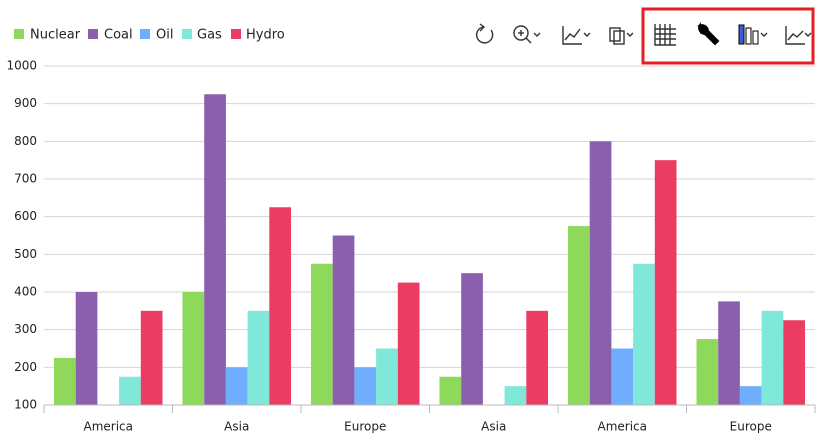  I want to click on zoom-button, so click(527, 34).